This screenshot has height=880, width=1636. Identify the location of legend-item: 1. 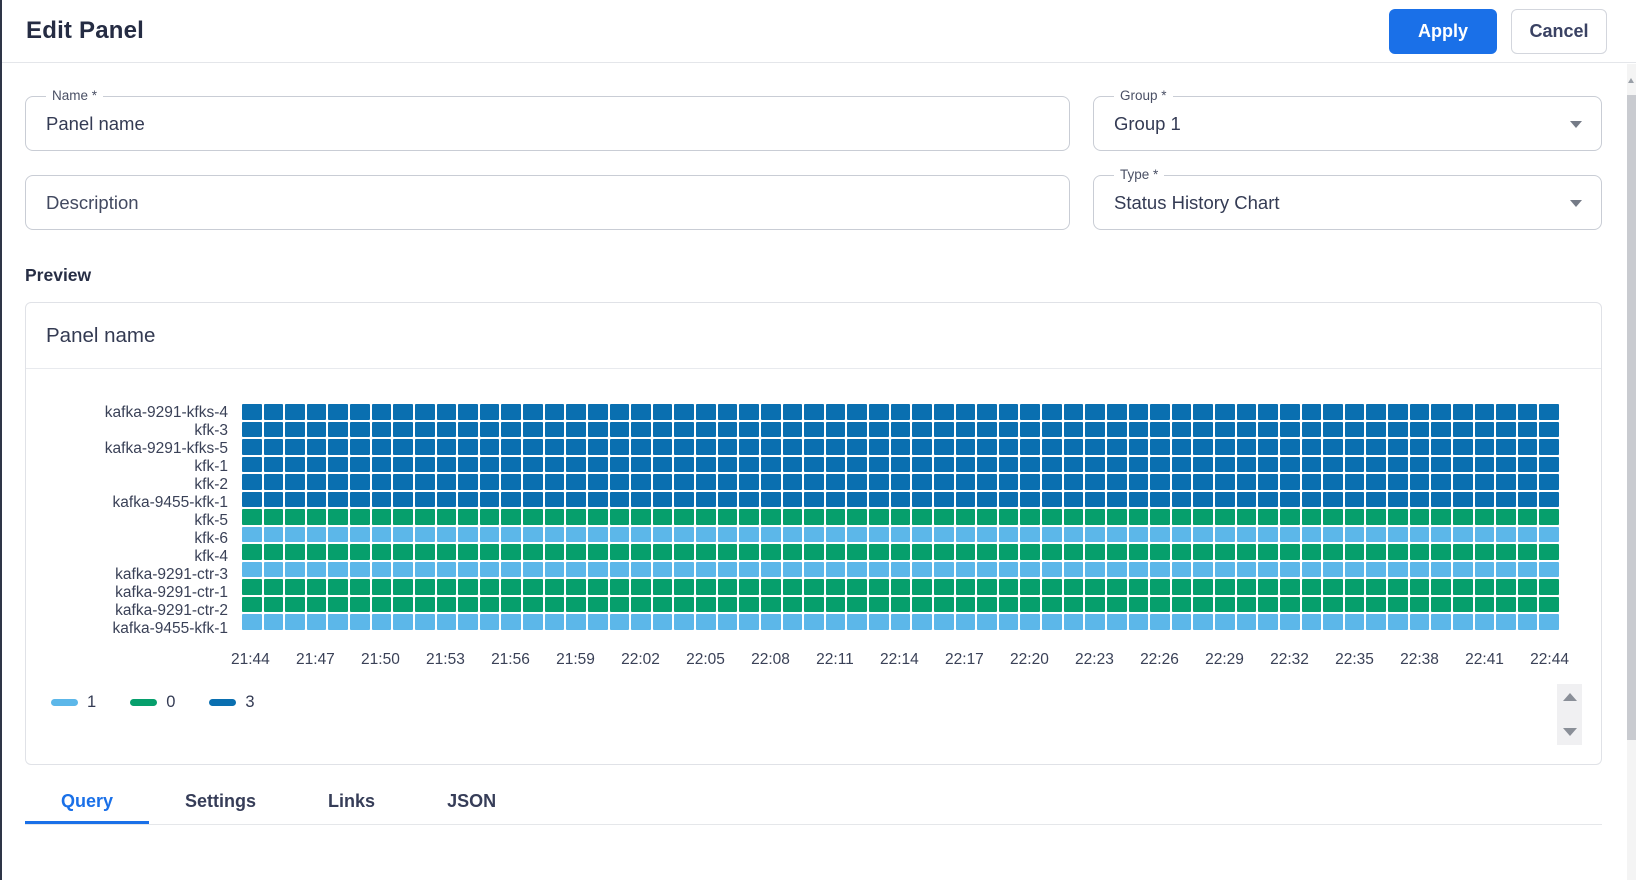
(73, 702).